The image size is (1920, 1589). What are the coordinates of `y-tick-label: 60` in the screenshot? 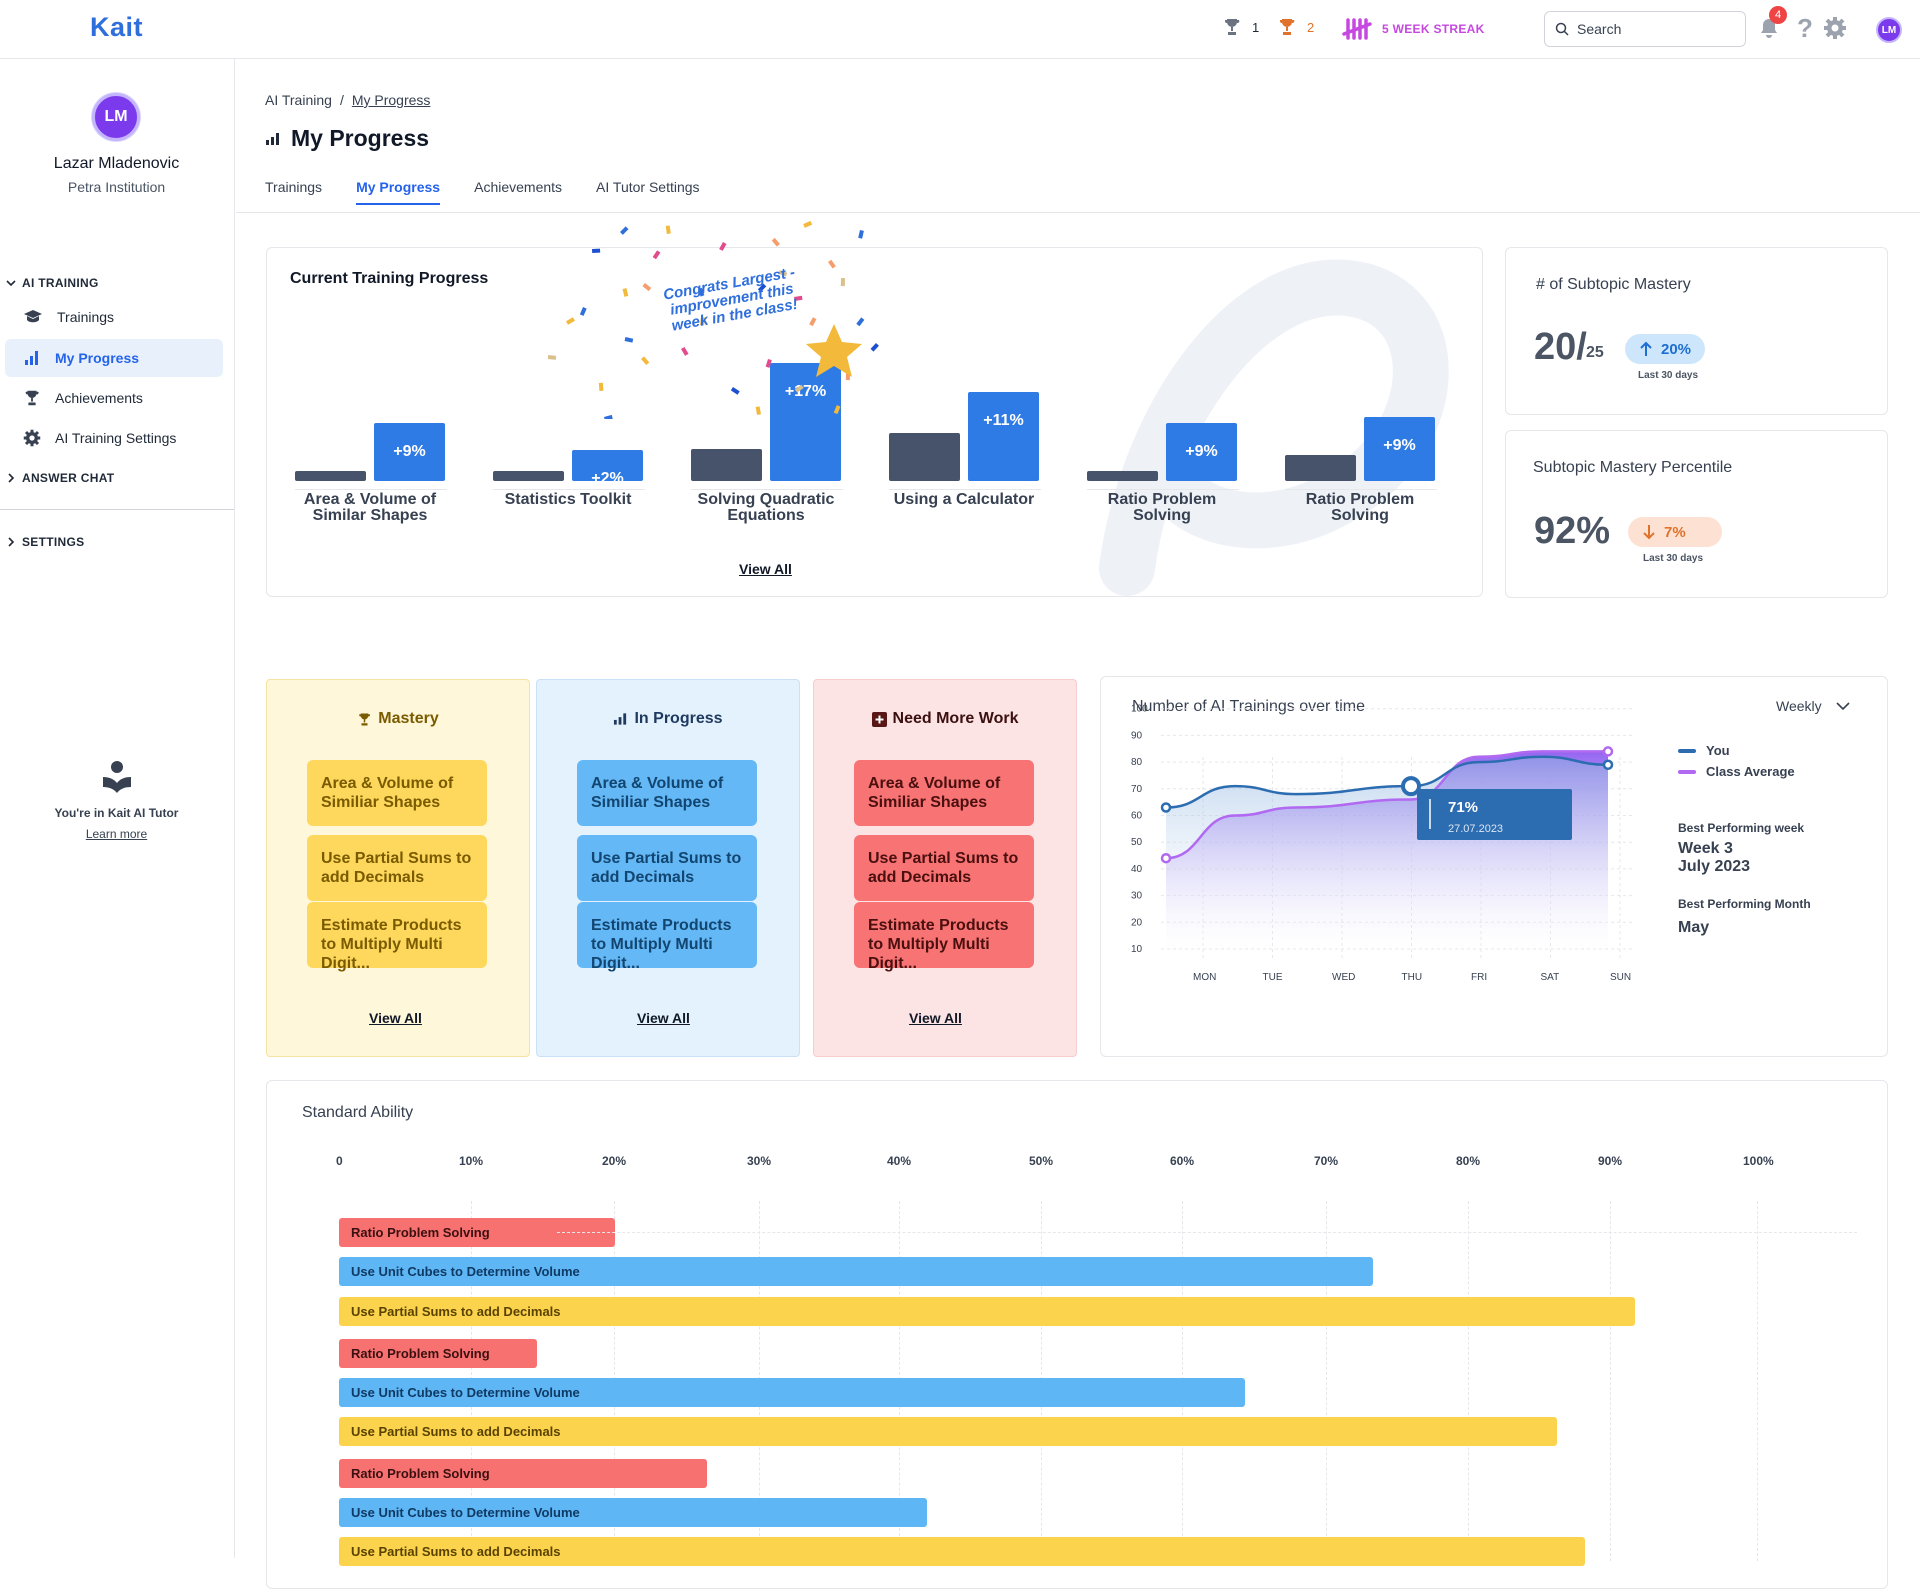 It's located at (1137, 816).